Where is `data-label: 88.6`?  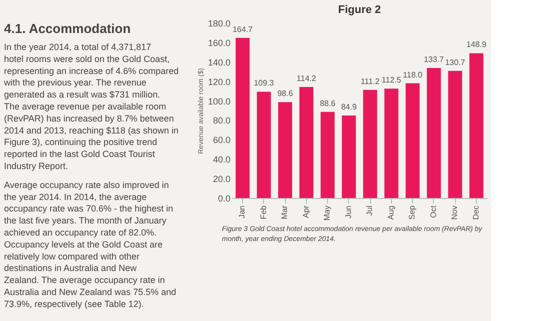
data-label: 88.6 is located at coordinates (328, 103).